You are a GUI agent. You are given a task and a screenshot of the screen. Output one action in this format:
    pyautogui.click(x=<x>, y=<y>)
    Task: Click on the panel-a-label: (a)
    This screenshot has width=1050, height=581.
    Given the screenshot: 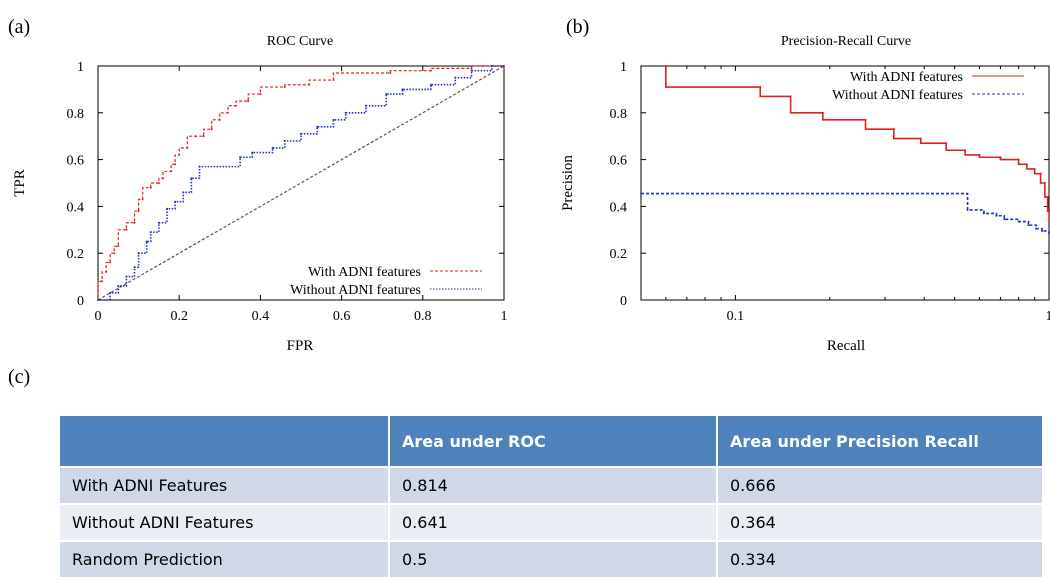 What is the action you would take?
    pyautogui.click(x=19, y=27)
    